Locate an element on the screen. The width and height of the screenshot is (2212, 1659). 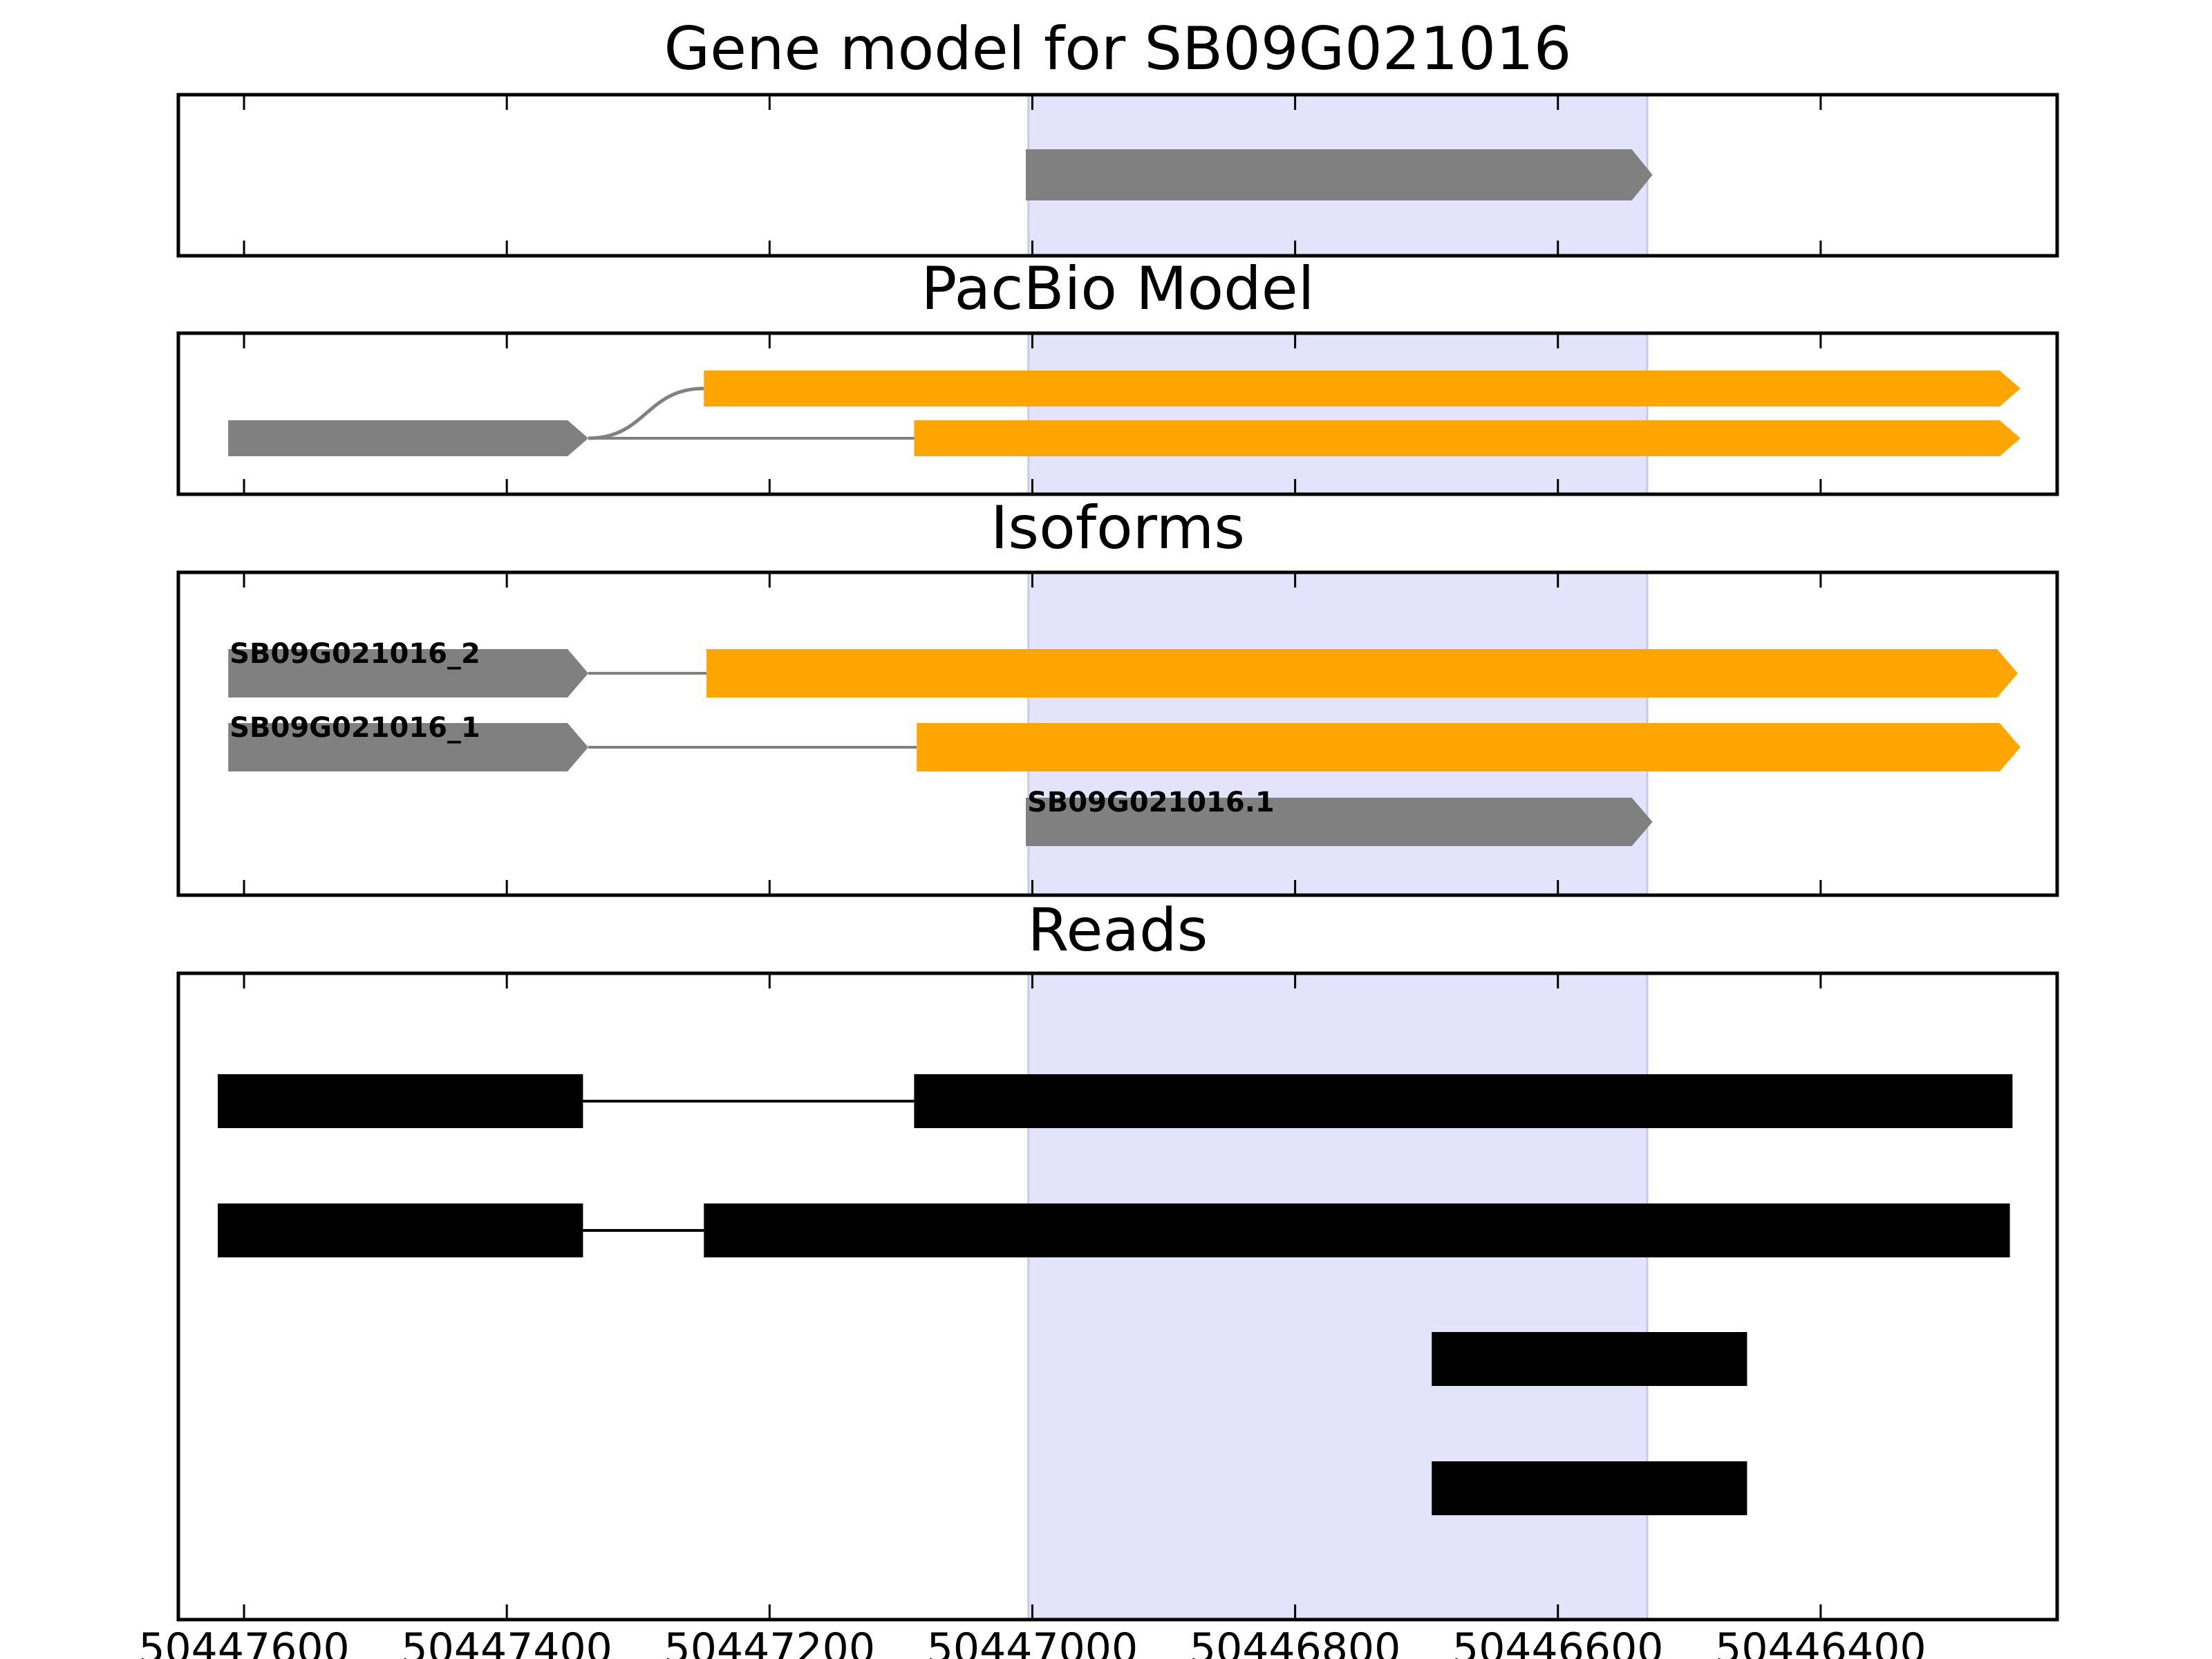
intron-line is located at coordinates (646, 413).